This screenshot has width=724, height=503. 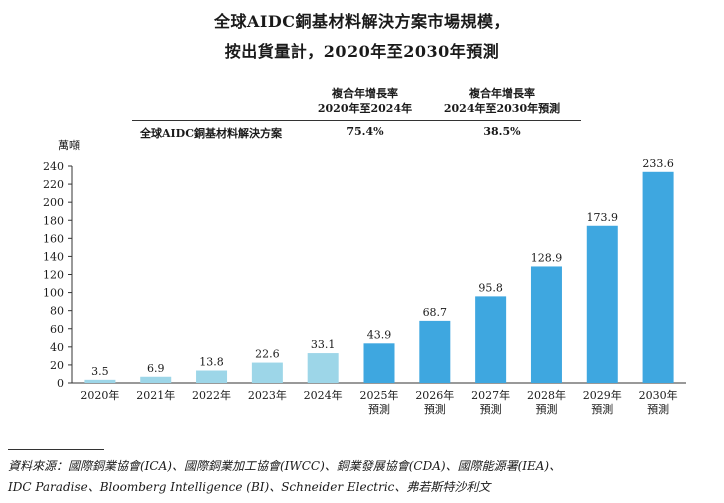 What do you see at coordinates (658, 163) in the screenshot?
I see `value-label: 233.6` at bounding box center [658, 163].